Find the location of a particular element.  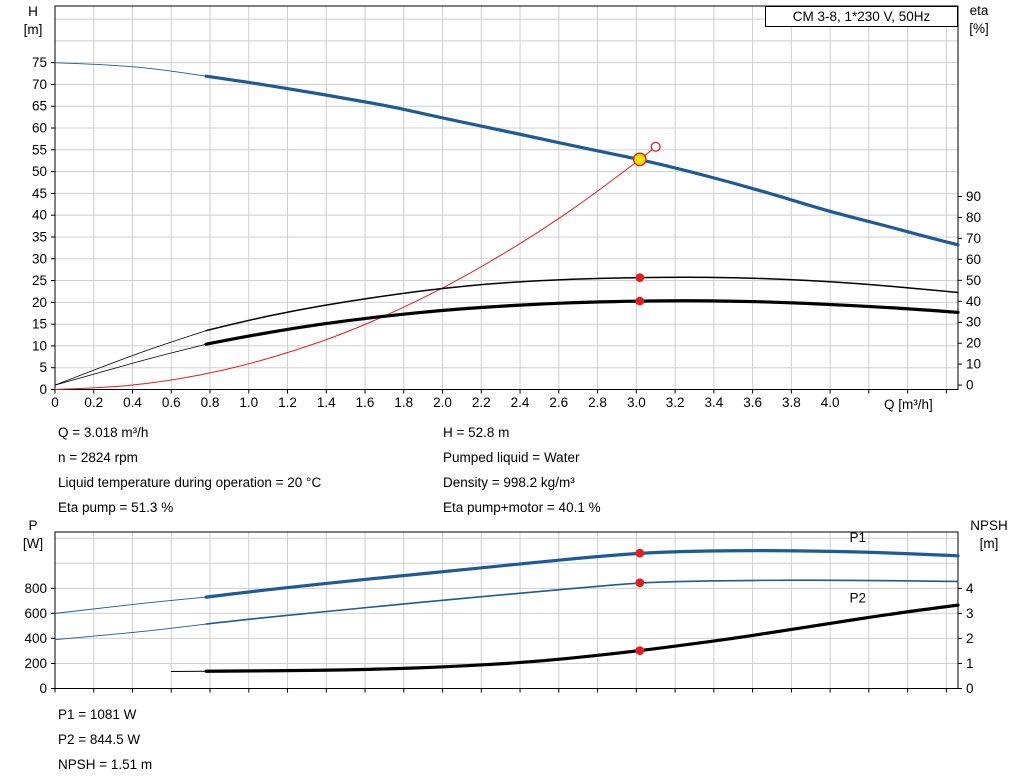

y-left-tick-label: 35 is located at coordinates (39, 236).